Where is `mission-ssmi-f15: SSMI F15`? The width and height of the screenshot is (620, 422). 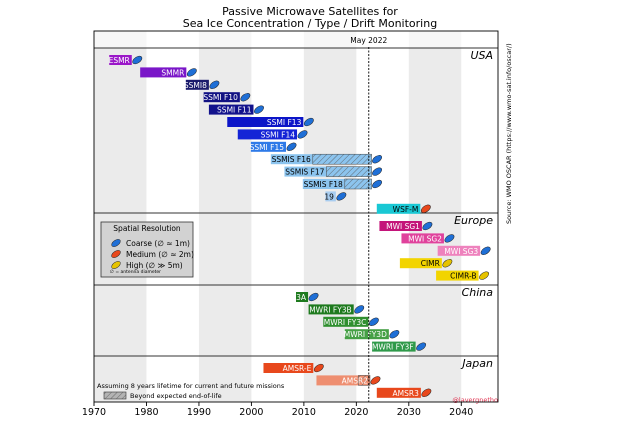 mission-ssmi-f15: SSMI F15 is located at coordinates (273, 146).